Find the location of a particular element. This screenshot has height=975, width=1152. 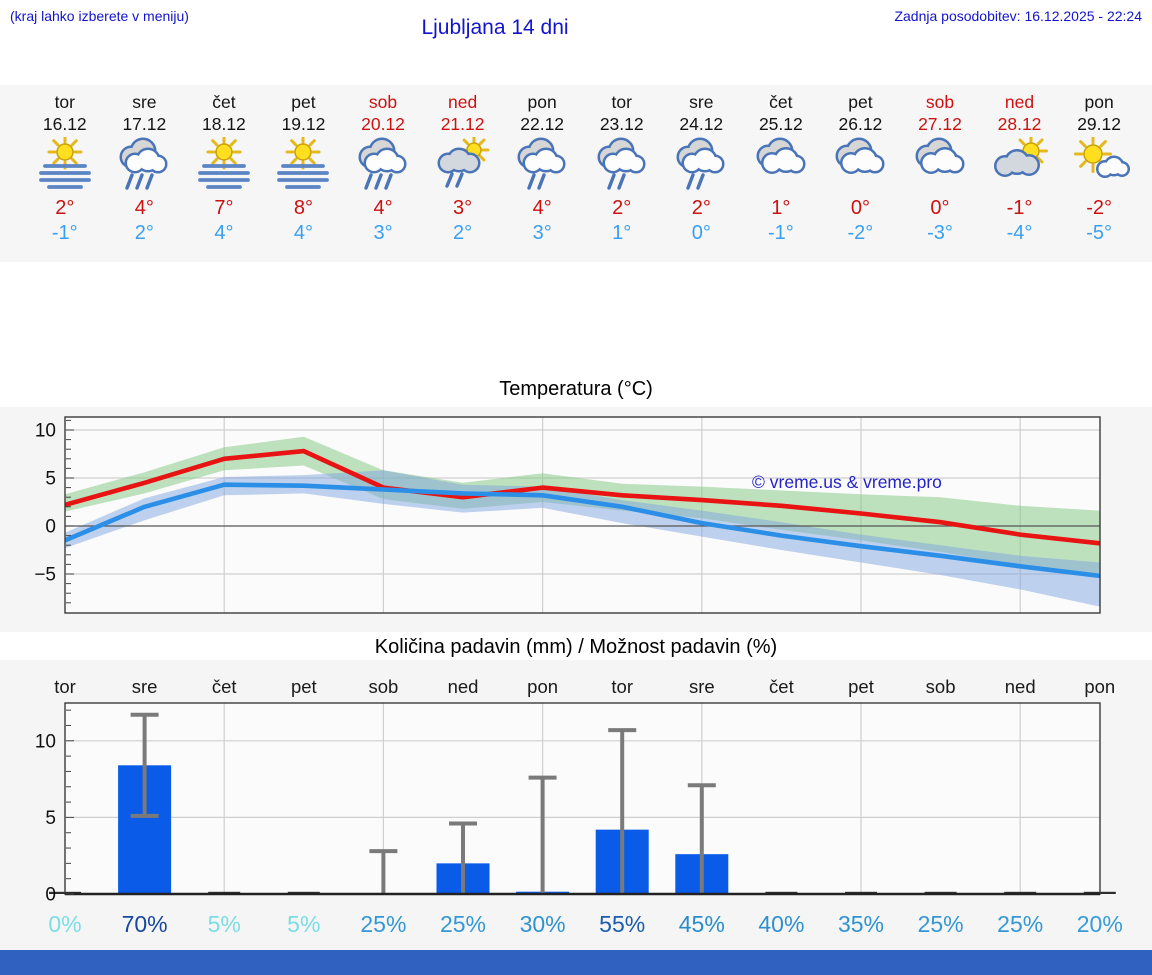

day-date: 29.12 is located at coordinates (1099, 124).